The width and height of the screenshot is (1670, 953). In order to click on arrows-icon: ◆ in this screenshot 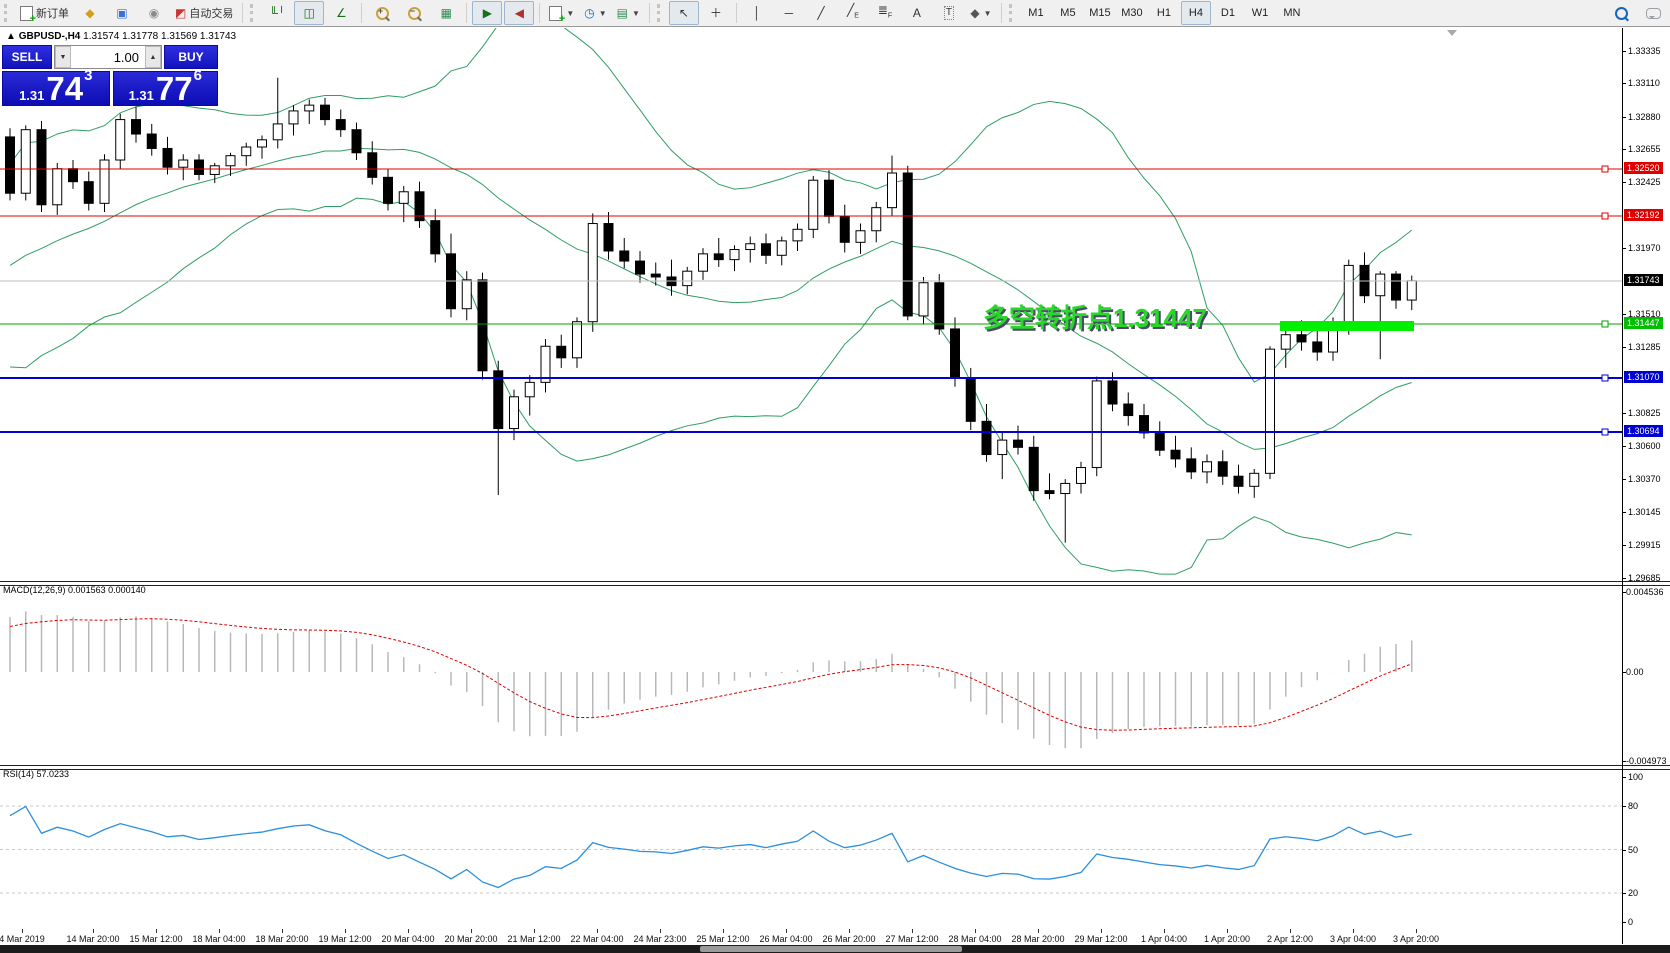, I will do `click(975, 13)`.